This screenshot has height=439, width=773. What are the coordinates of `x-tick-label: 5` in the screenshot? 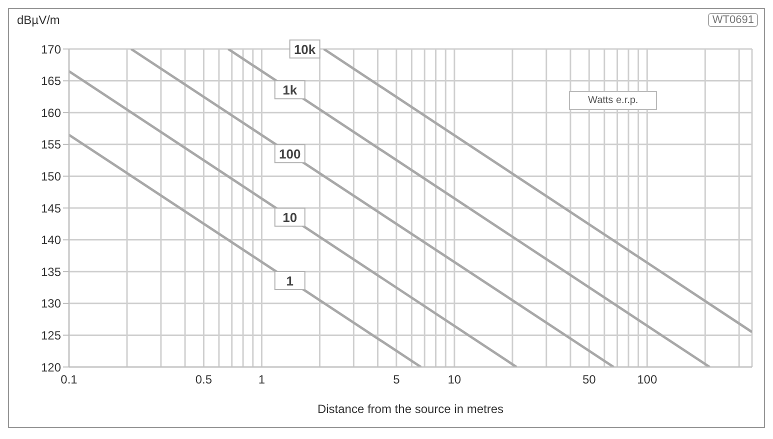 It's located at (396, 379).